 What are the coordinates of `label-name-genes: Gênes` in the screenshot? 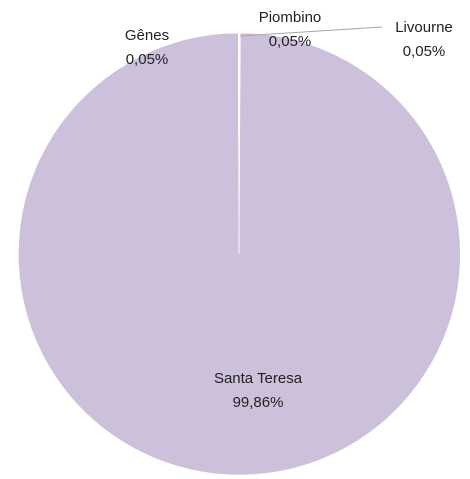 It's located at (147, 35).